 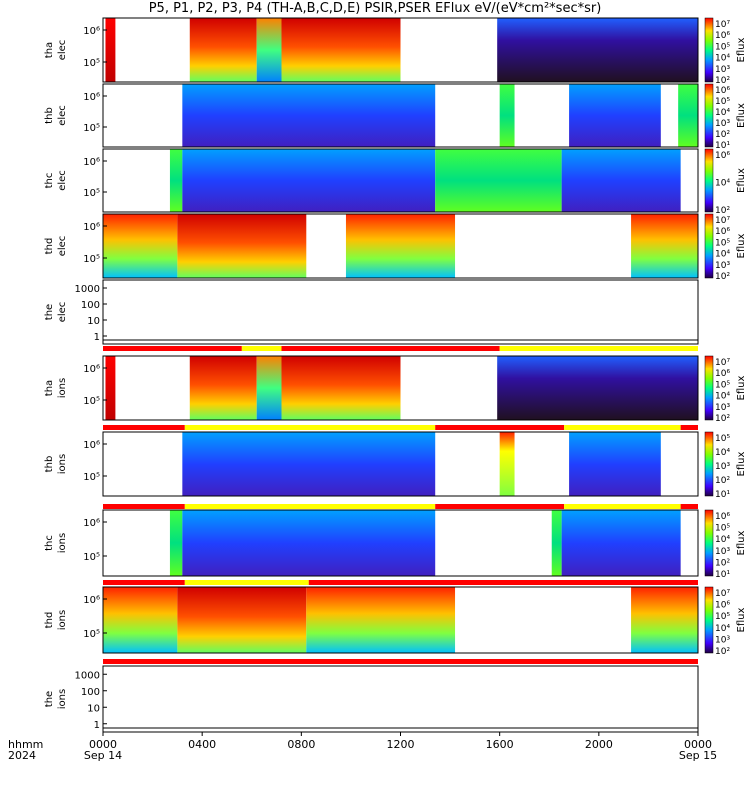 I want to click on panel-sublabel-the_ions: ions, so click(x=62, y=699).